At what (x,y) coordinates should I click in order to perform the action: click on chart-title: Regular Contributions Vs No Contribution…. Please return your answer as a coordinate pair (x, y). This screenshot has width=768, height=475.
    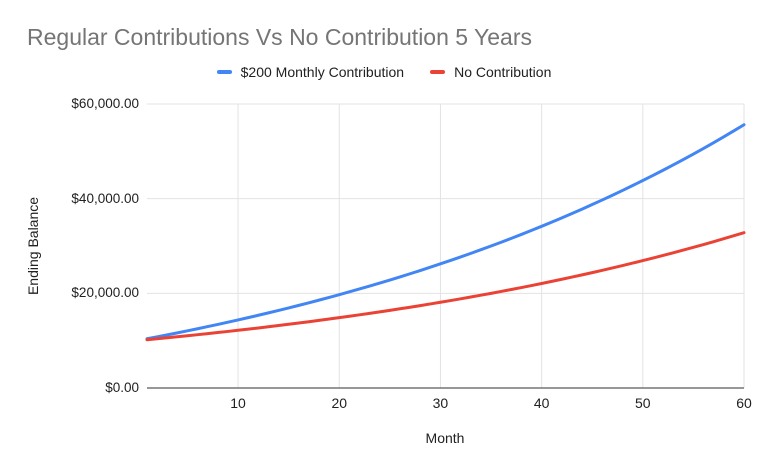
    Looking at the image, I should click on (280, 37).